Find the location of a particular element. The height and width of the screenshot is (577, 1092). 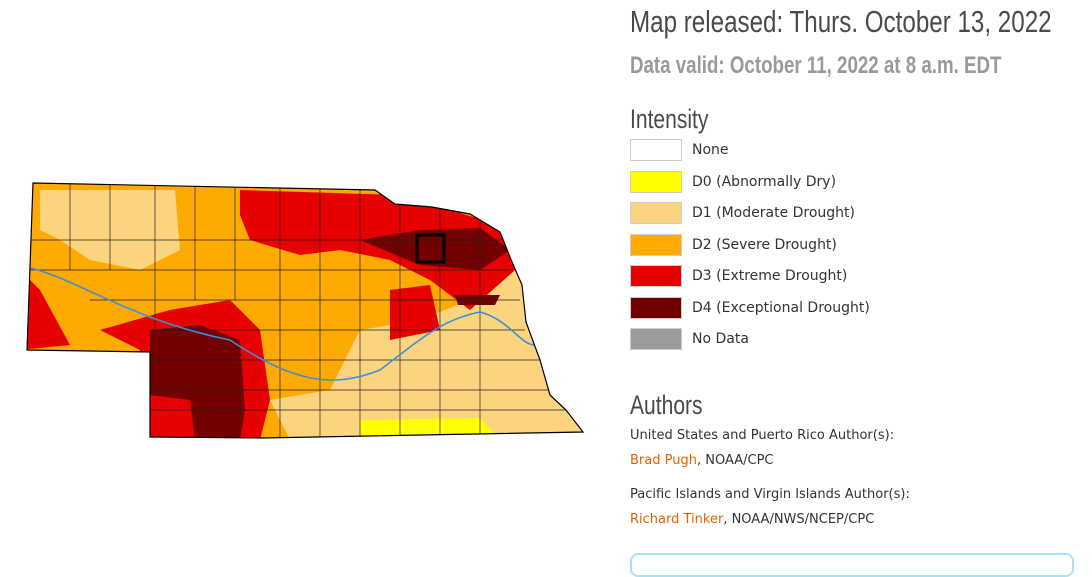

author-line: Richard Tinker, NOAA/NWS/NCEP/CPC is located at coordinates (752, 519).